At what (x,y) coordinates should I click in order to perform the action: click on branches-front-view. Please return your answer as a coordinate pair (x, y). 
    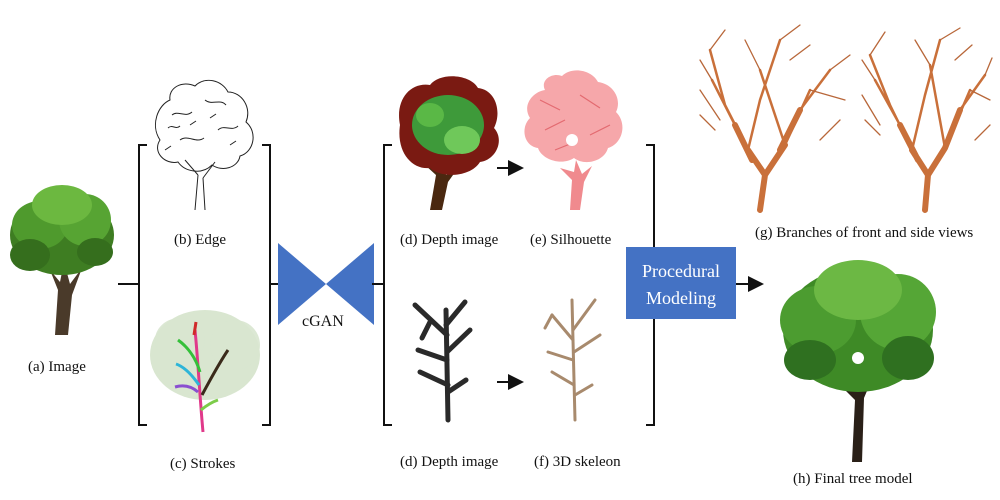
    Looking at the image, I should click on (775, 118).